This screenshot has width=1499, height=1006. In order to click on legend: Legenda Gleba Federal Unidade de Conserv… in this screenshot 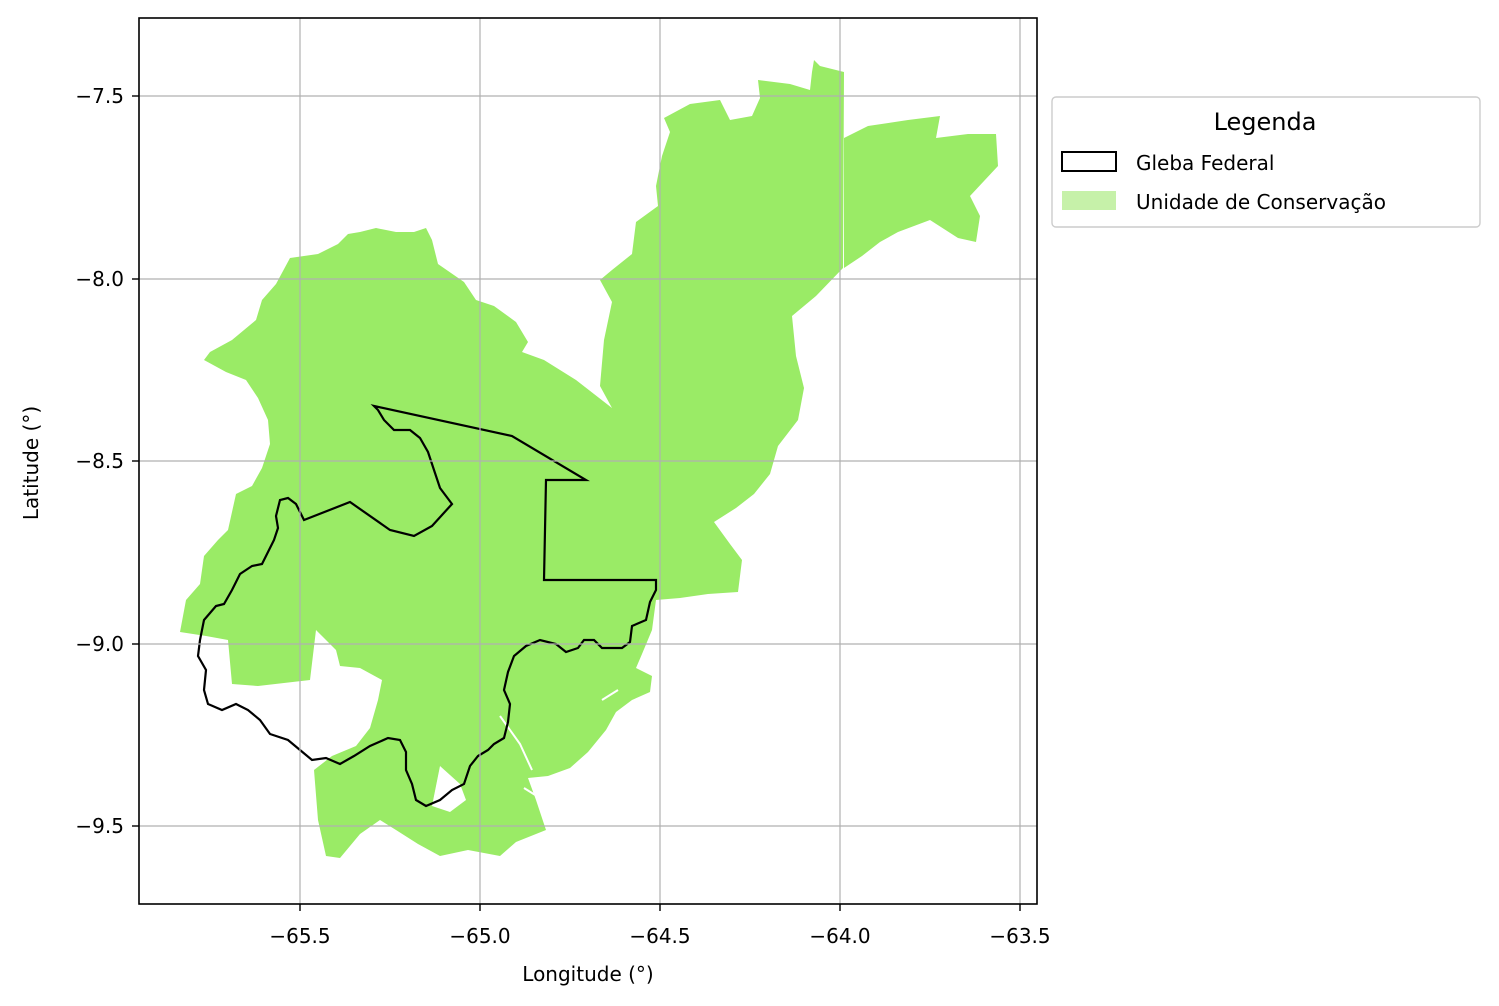, I will do `click(1266, 162)`.